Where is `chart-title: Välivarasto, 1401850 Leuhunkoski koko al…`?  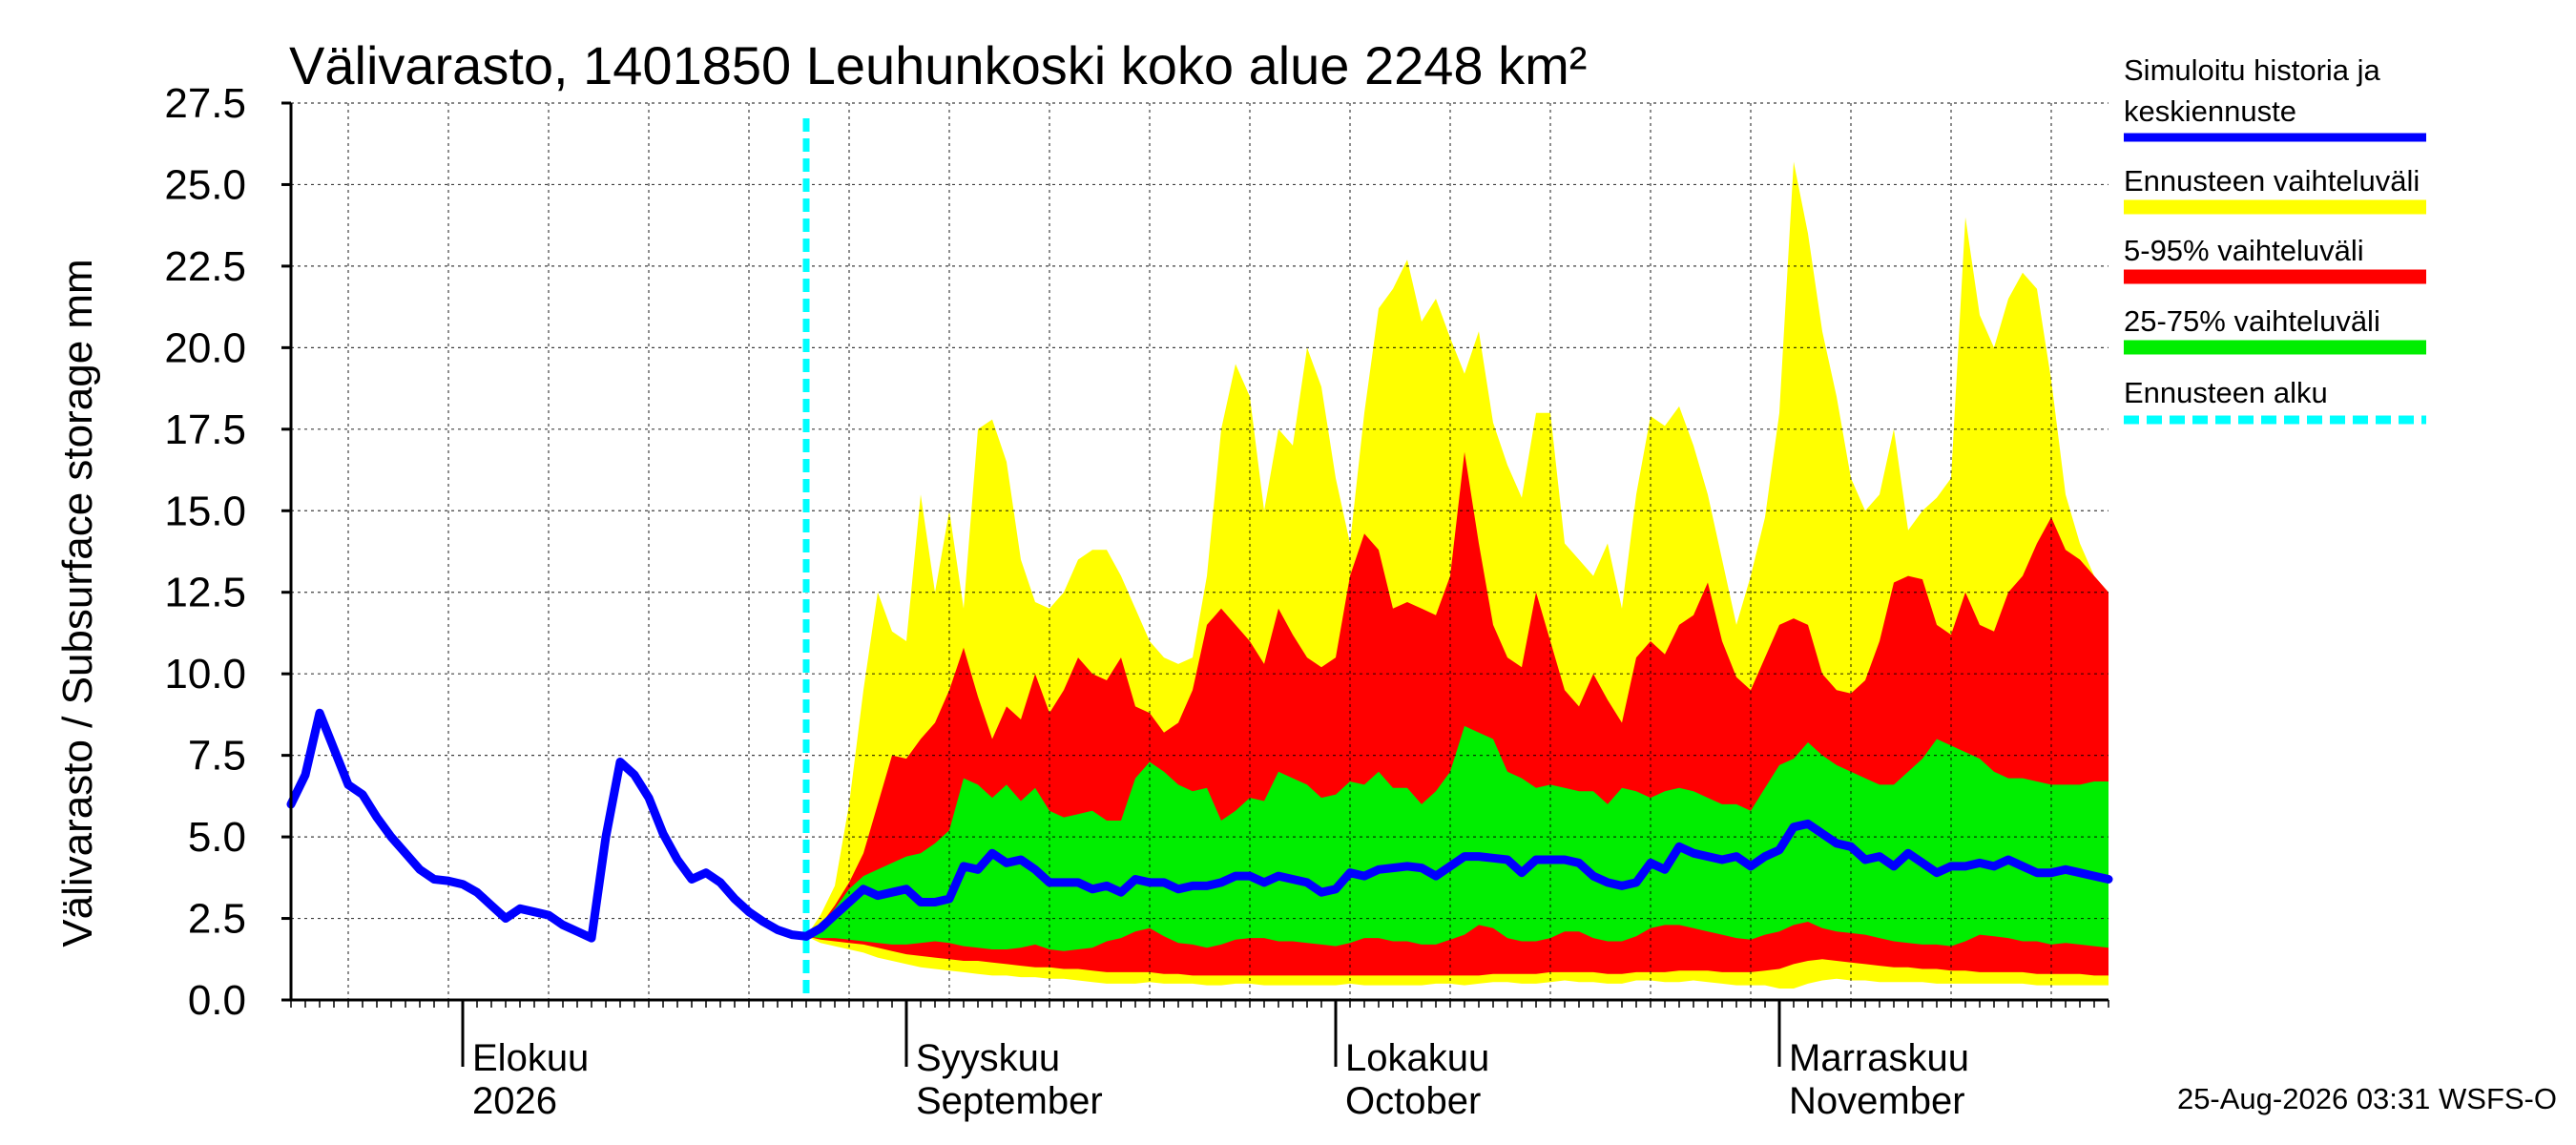
chart-title: Välivarasto, 1401850 Leuhunkoski koko al… is located at coordinates (938, 65).